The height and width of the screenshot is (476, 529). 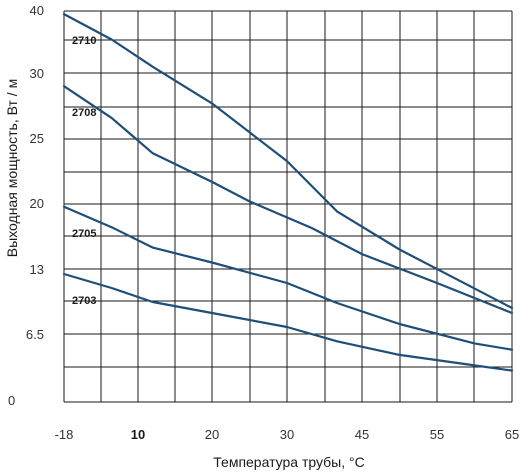 What do you see at coordinates (35, 334) in the screenshot?
I see `y-tick-label: 6.5` at bounding box center [35, 334].